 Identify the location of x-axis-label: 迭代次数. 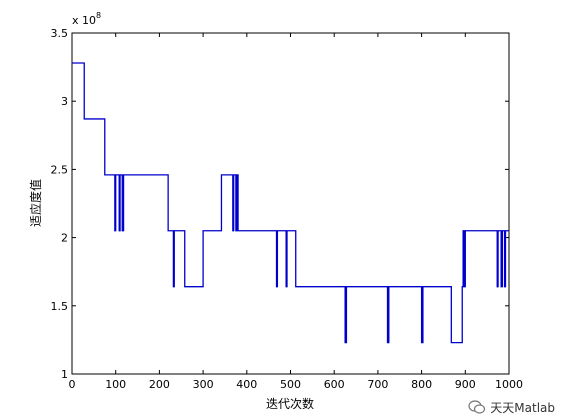
(290, 403).